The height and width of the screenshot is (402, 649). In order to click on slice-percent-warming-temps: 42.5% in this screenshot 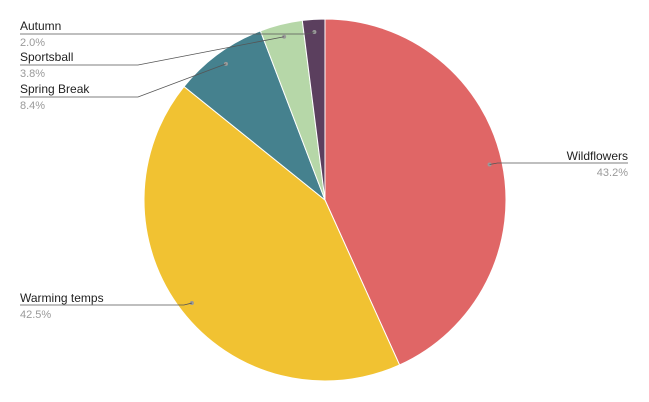, I will do `click(35, 315)`.